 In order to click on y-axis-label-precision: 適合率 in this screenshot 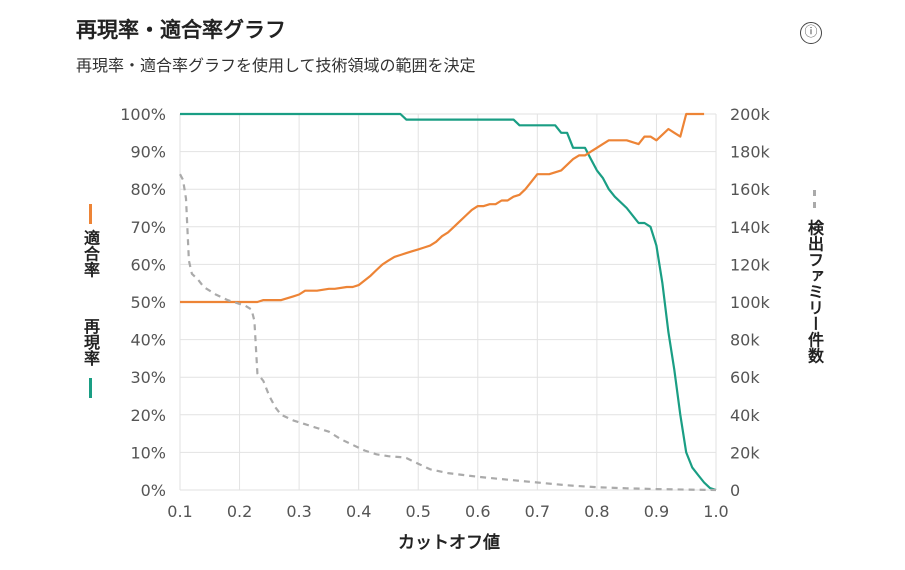, I will do `click(90, 238)`.